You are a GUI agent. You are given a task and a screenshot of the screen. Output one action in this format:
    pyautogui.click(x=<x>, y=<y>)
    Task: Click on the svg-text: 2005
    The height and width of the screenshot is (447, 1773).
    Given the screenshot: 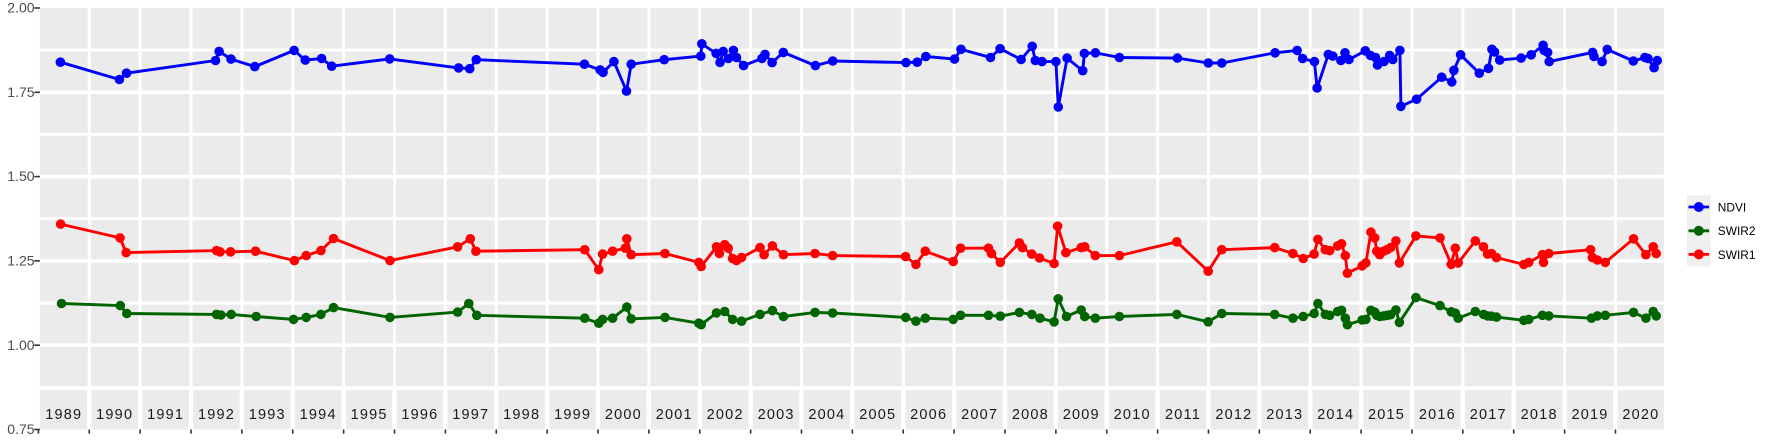 What is the action you would take?
    pyautogui.click(x=877, y=415)
    